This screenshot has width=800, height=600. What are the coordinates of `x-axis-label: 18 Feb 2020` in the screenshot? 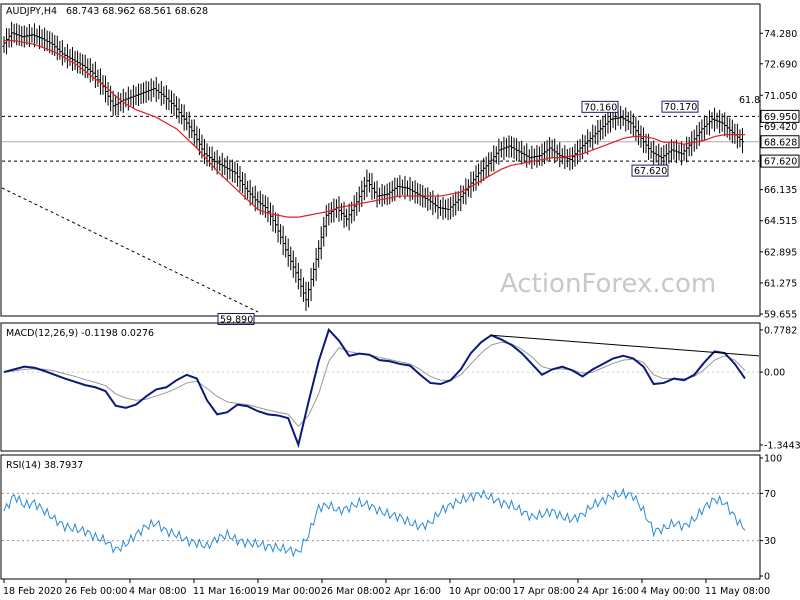 It's located at (32, 591).